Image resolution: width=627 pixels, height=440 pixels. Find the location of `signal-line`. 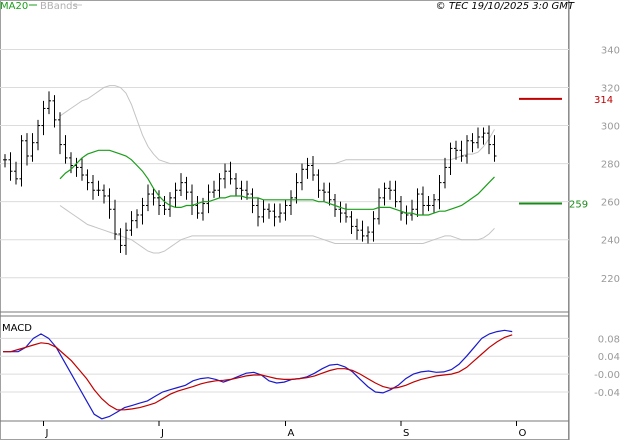

signal-line is located at coordinates (258, 372).